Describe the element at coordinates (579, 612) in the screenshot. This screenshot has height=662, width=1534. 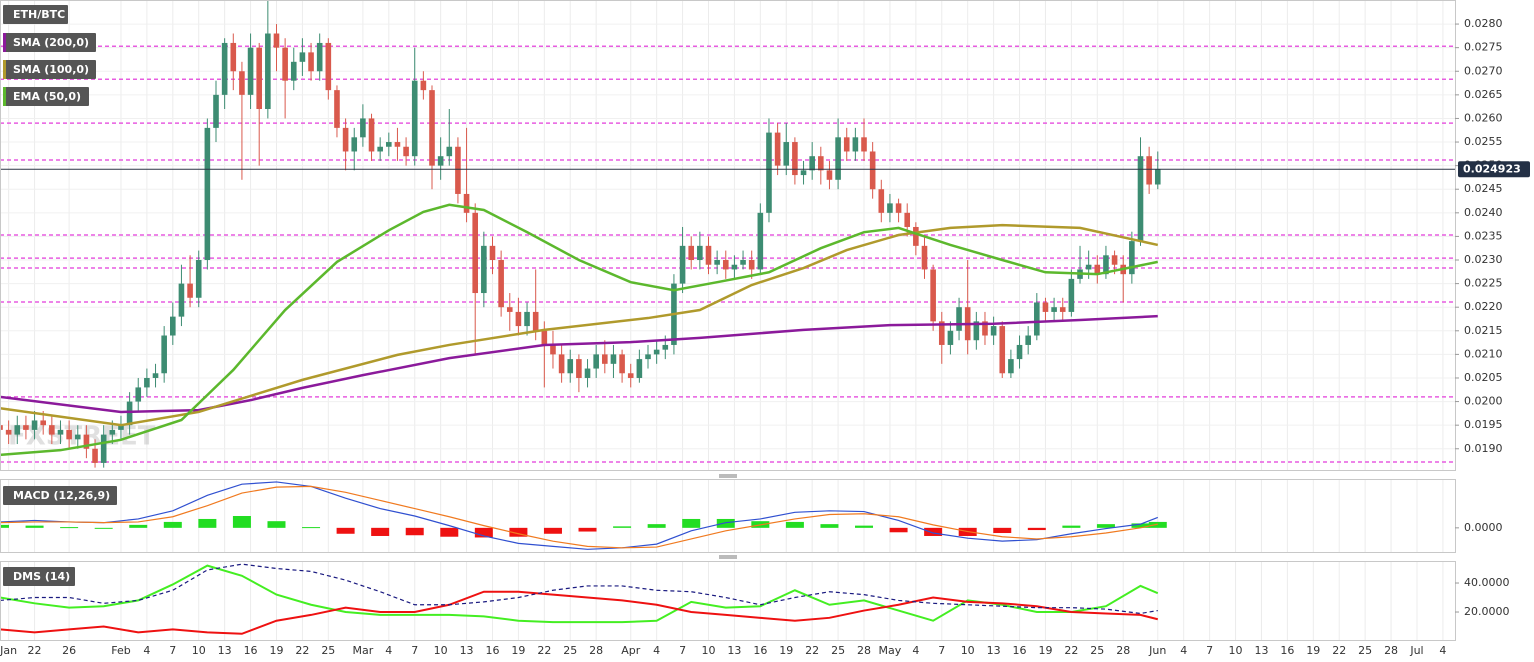
I see `dms-line` at that location.